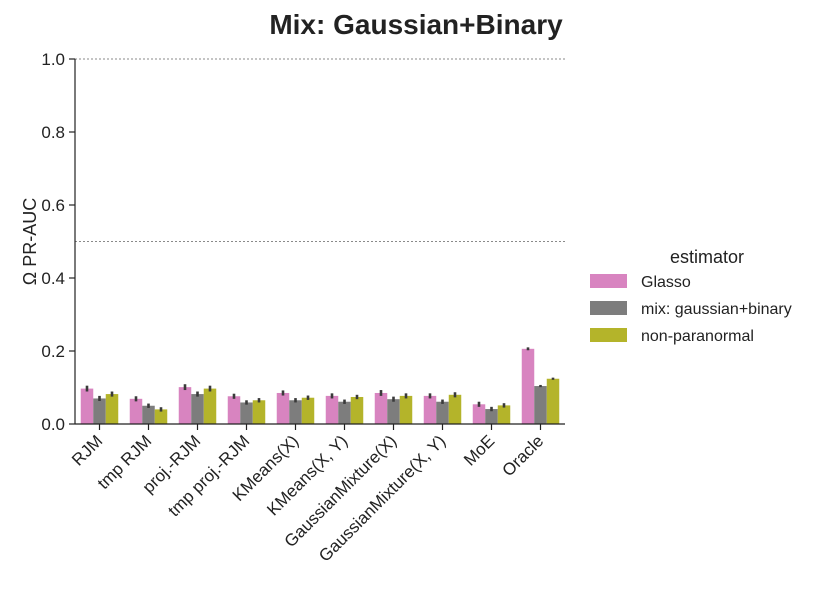  What do you see at coordinates (30, 241) in the screenshot?
I see `y-axis-label: Ω PR-AUC` at bounding box center [30, 241].